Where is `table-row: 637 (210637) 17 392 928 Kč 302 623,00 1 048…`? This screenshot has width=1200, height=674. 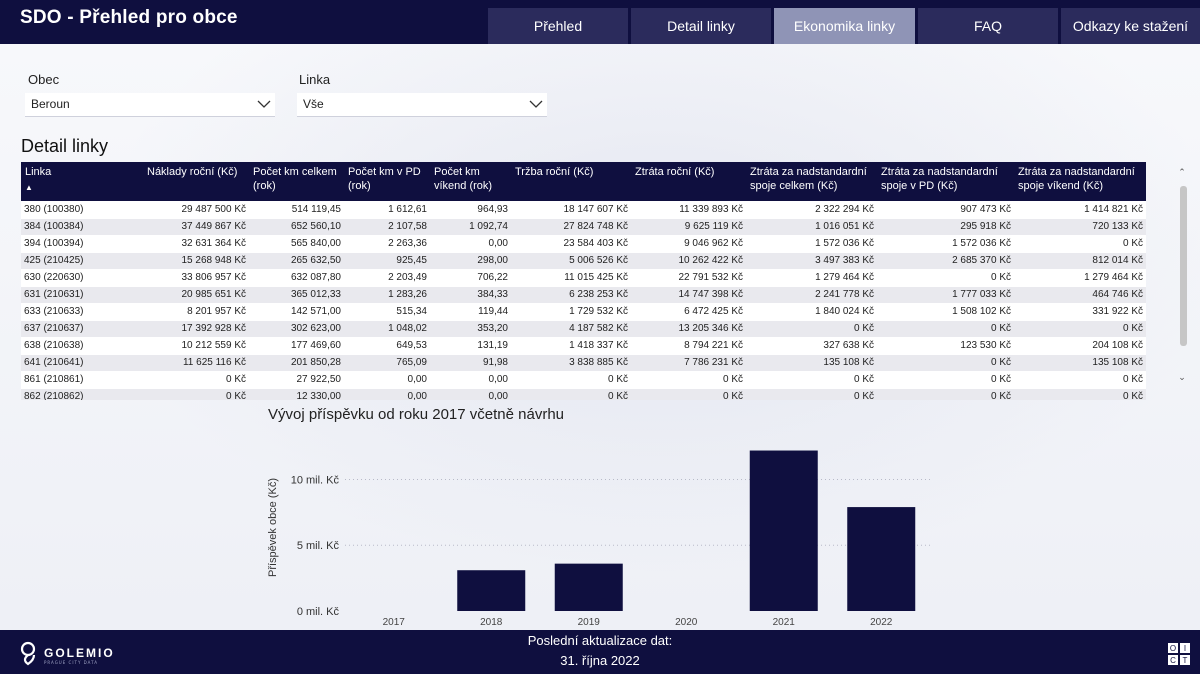 table-row: 637 (210637) 17 392 928 Kč 302 623,00 1 048… is located at coordinates (583, 329).